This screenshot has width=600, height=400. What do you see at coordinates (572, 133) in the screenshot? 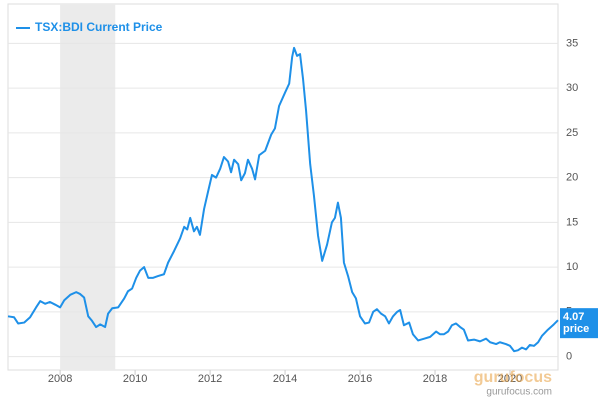
I see `y-tick-label: 25` at bounding box center [572, 133].